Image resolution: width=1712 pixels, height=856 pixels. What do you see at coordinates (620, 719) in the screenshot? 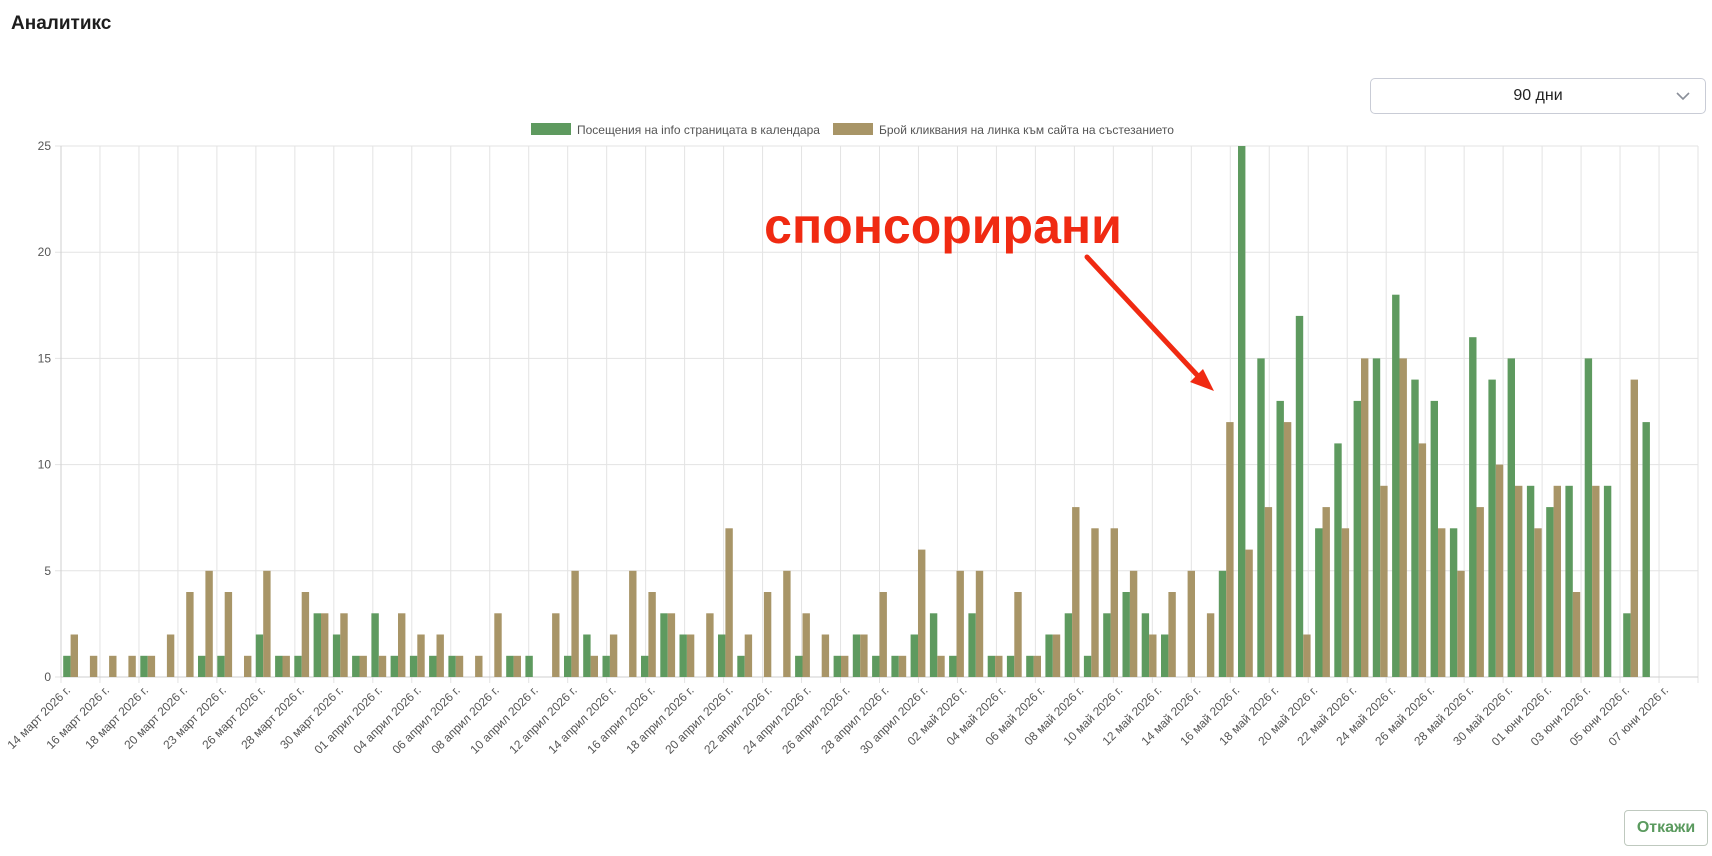
I see `x-tick-label: 16 април 2026 г.` at bounding box center [620, 719].